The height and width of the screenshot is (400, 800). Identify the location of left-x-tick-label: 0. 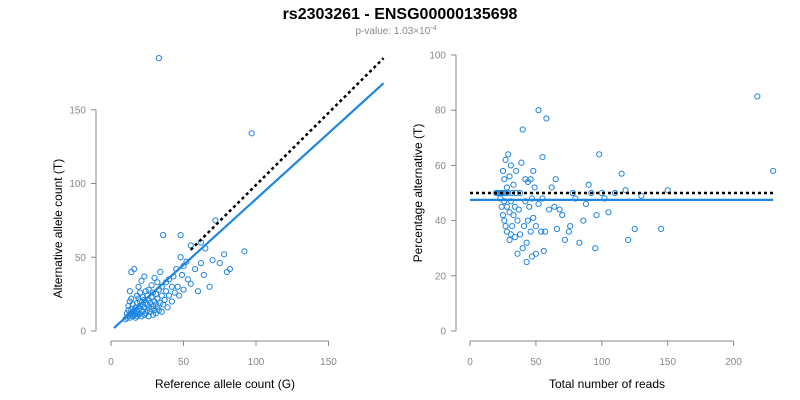
(111, 362).